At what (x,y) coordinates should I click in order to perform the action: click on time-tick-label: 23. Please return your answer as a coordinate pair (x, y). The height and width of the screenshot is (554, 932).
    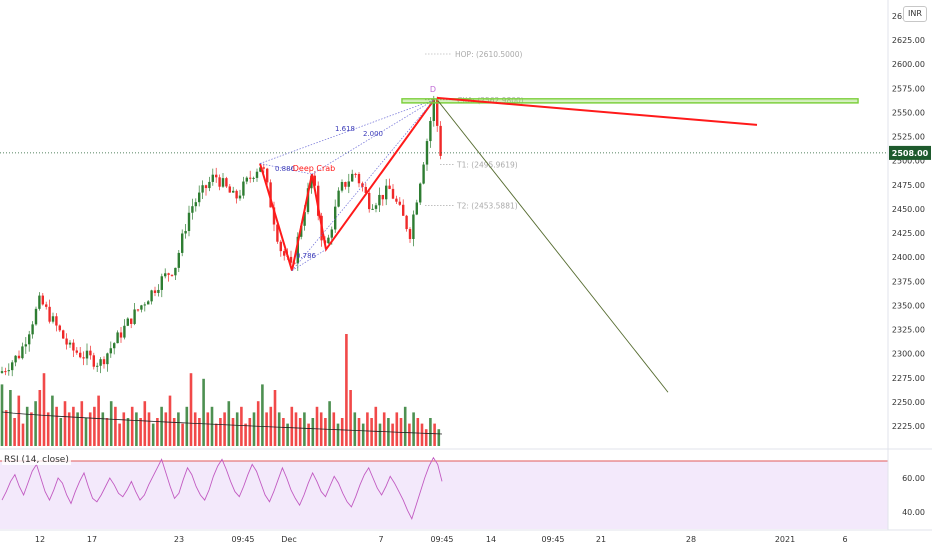
    Looking at the image, I should click on (179, 539).